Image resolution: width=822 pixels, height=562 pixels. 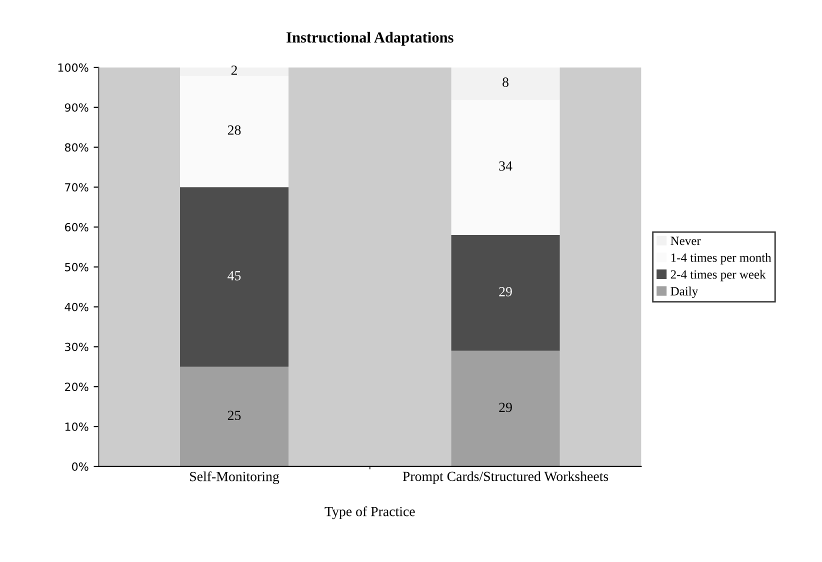 I want to click on chart-title: Instructional Adaptations, so click(x=370, y=39).